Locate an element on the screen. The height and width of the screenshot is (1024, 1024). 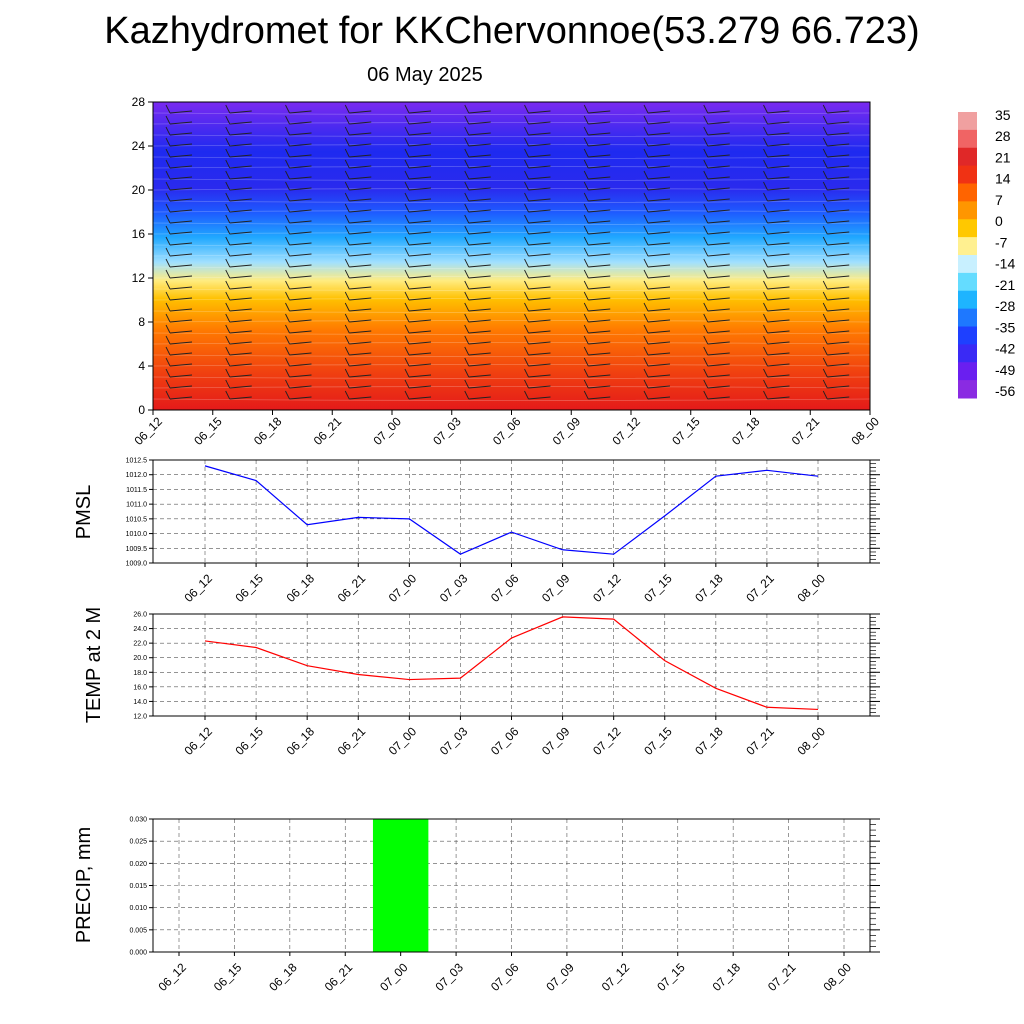
y-tick-label: 18.0 is located at coordinates (140, 673).